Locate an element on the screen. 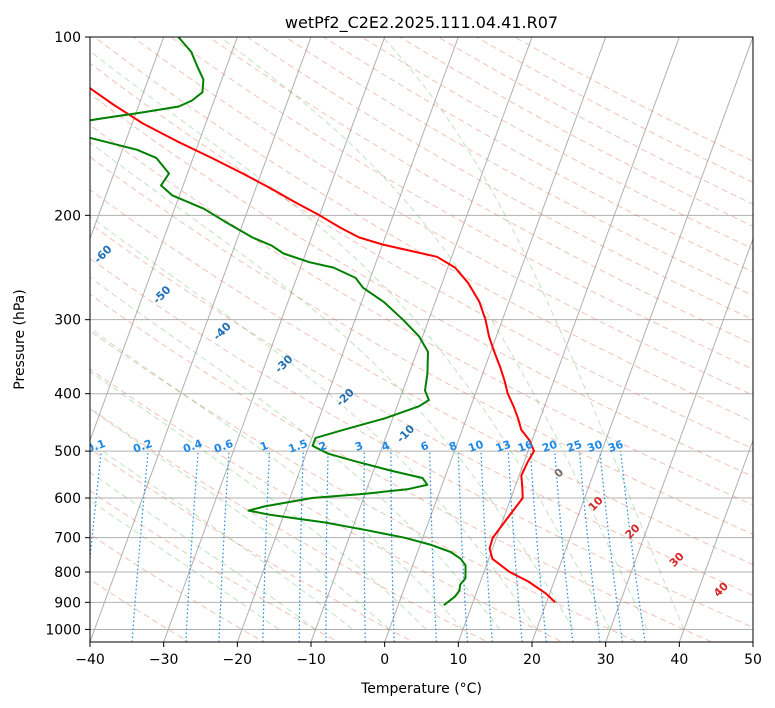 The height and width of the screenshot is (708, 775). y-tick-label: 100 is located at coordinates (67, 38).